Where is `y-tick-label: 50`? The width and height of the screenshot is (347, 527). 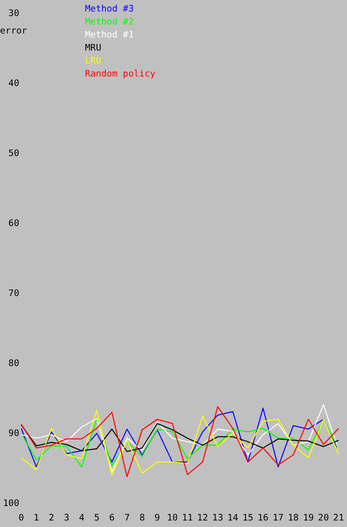 y-tick-label: 50 is located at coordinates (14, 154).